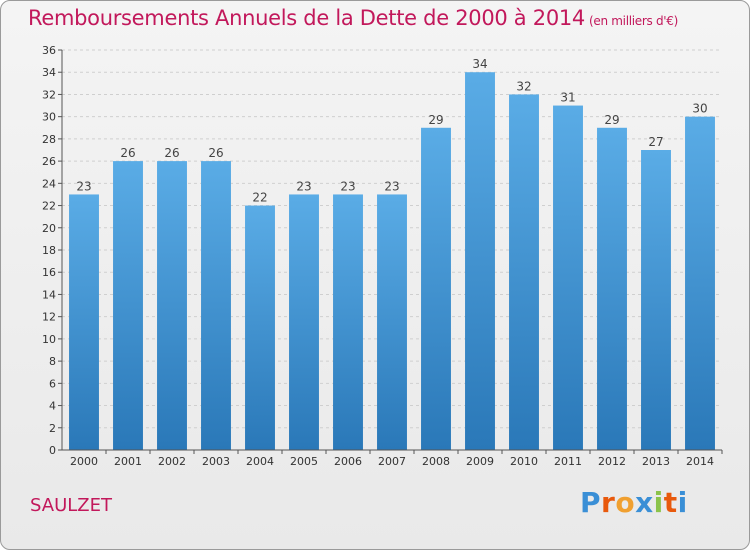  Describe the element at coordinates (699, 109) in the screenshot. I see `data-label: 30` at that location.